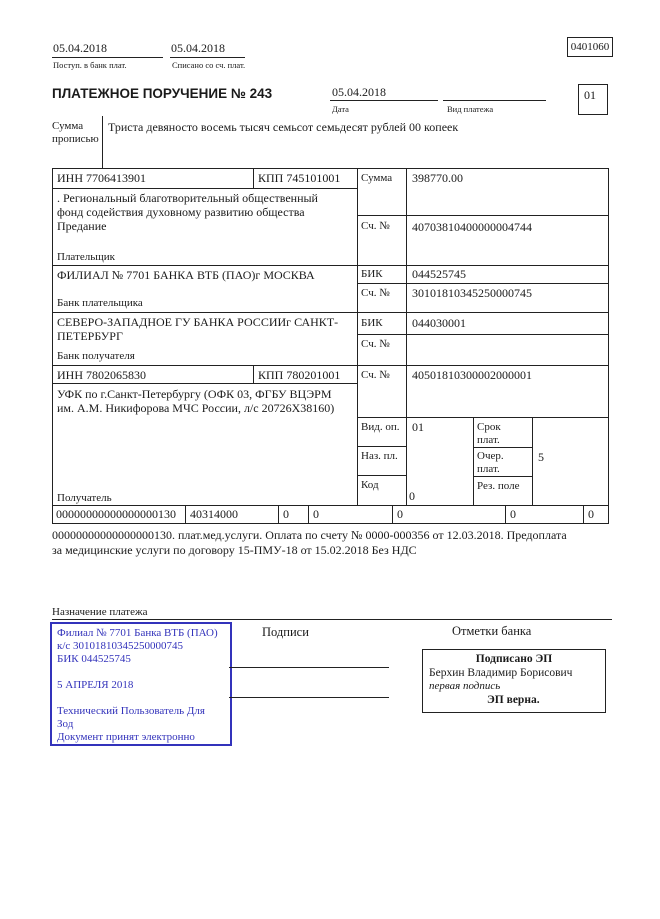 The image size is (660, 919). Describe the element at coordinates (65, 724) in the screenshot. I see `stamp-line: Зод` at that location.